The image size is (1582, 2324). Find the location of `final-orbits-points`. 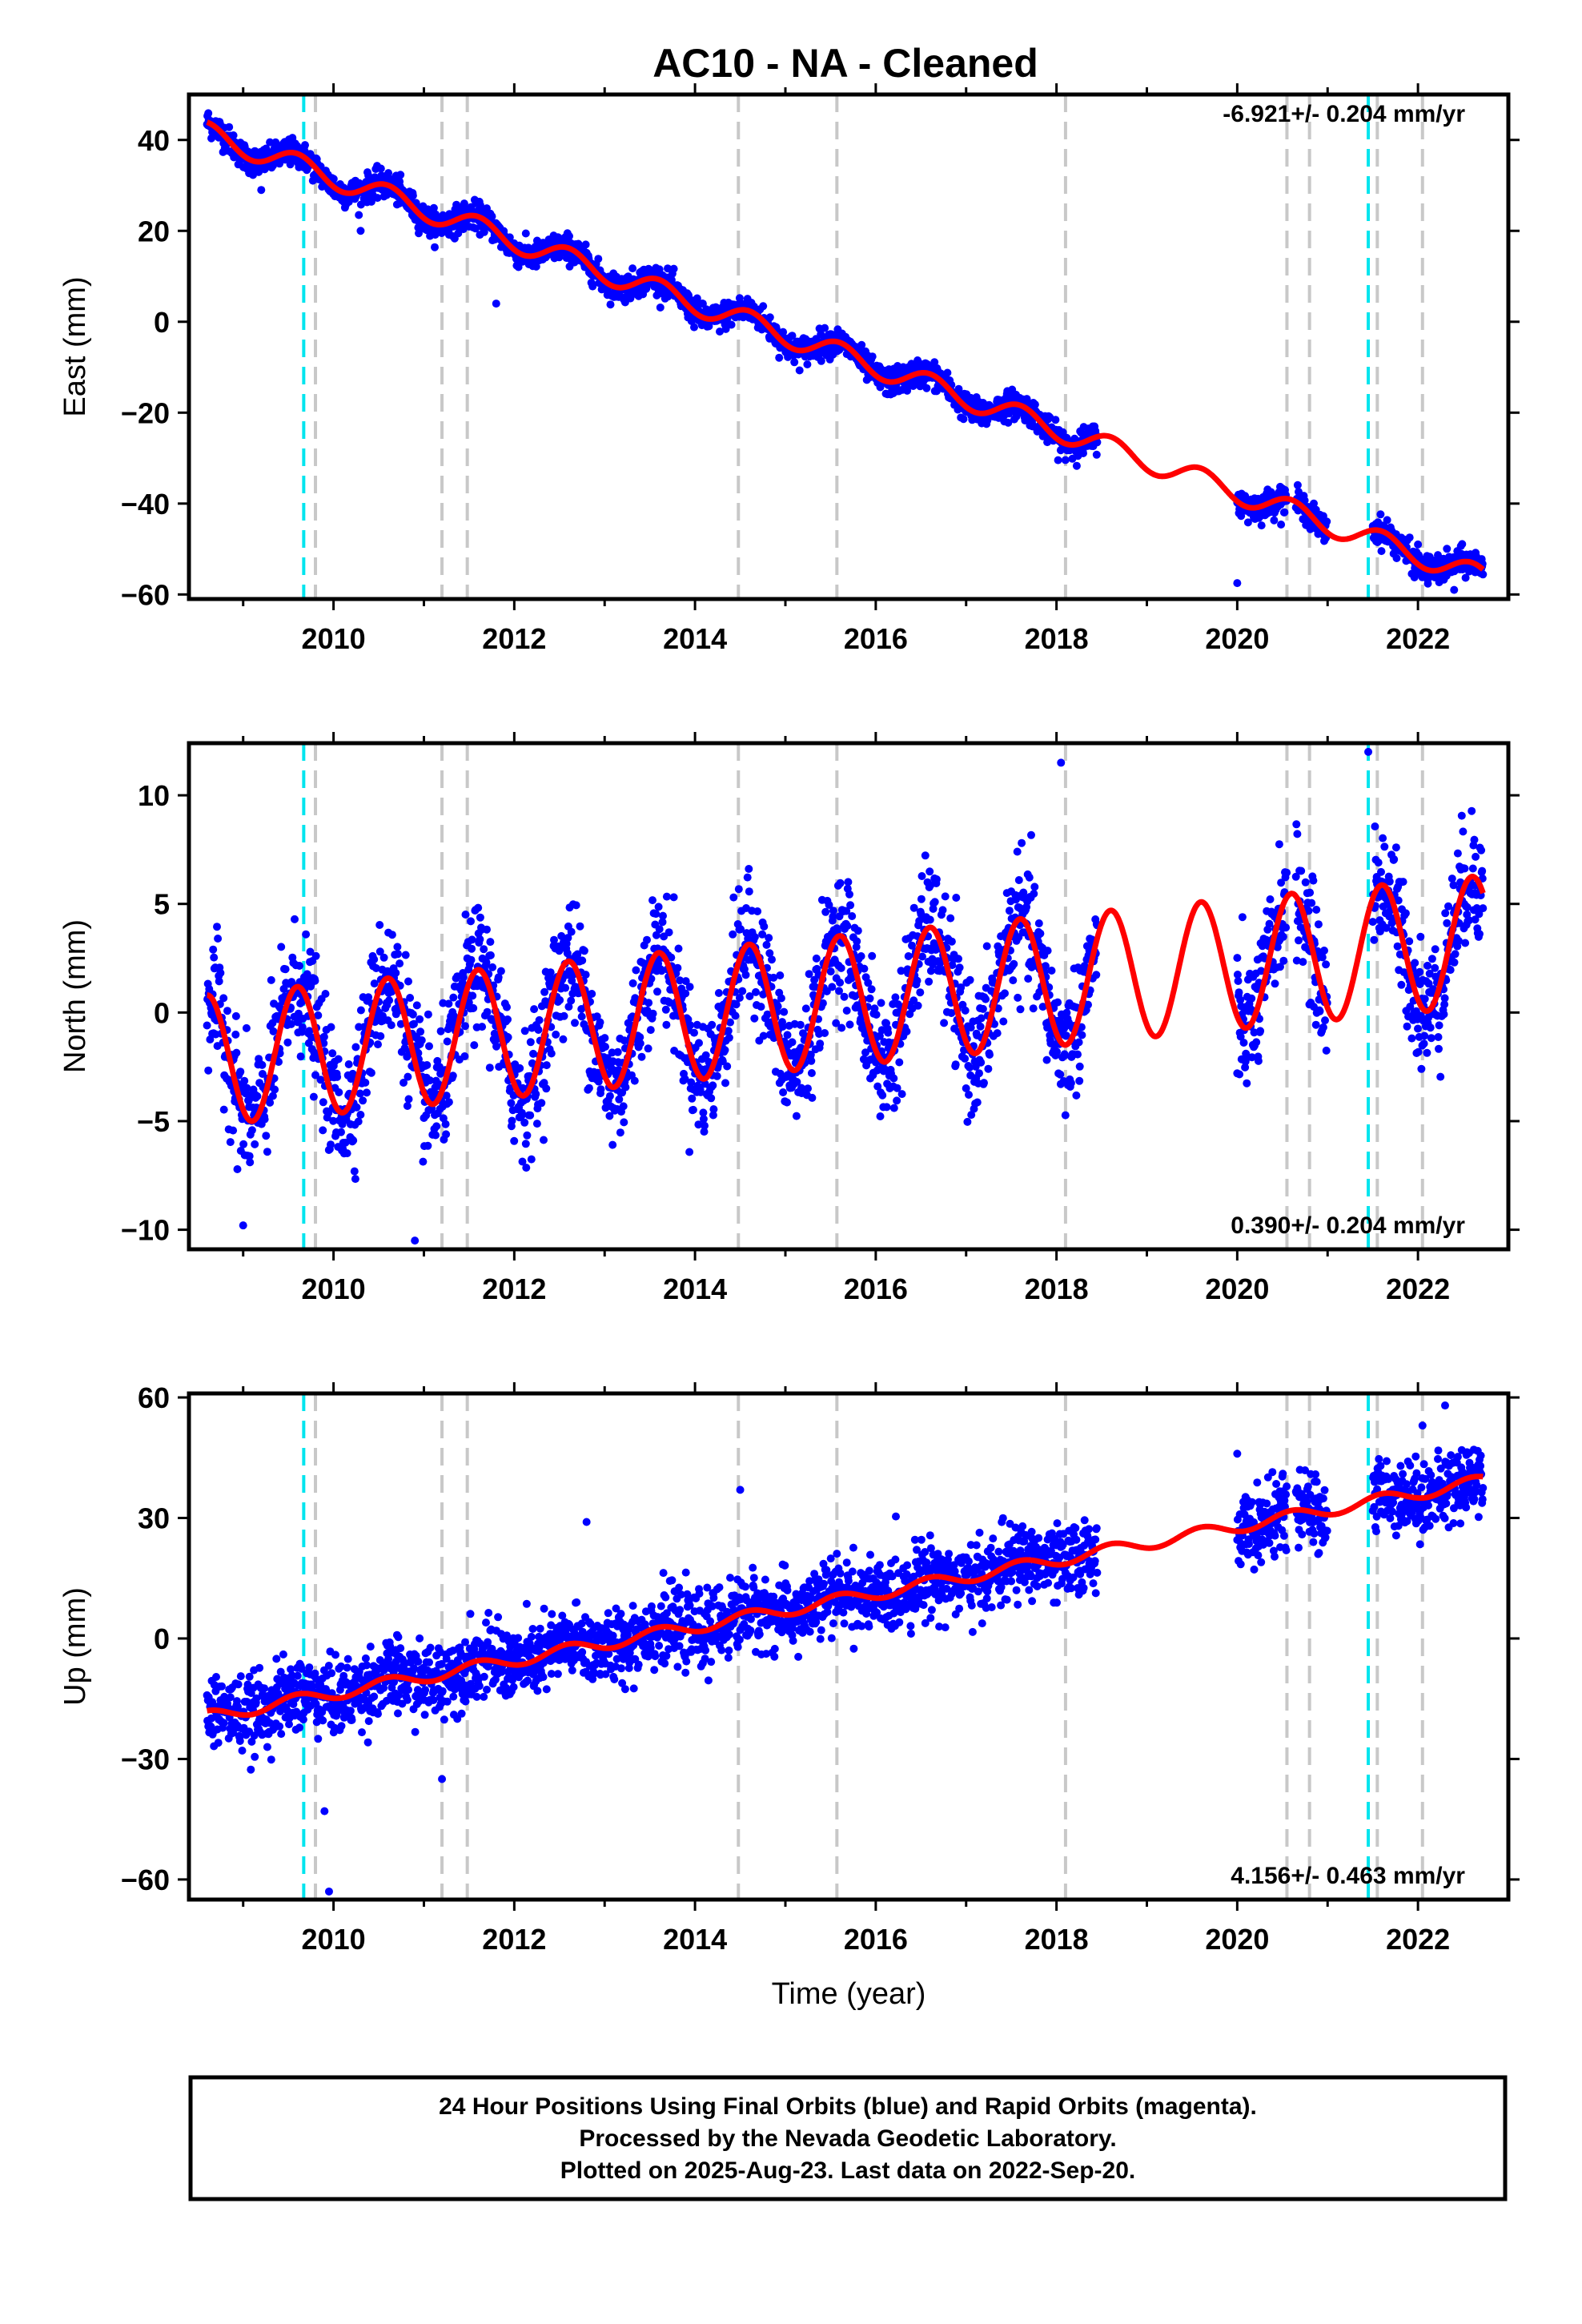

final-orbits-points is located at coordinates (846, 995).